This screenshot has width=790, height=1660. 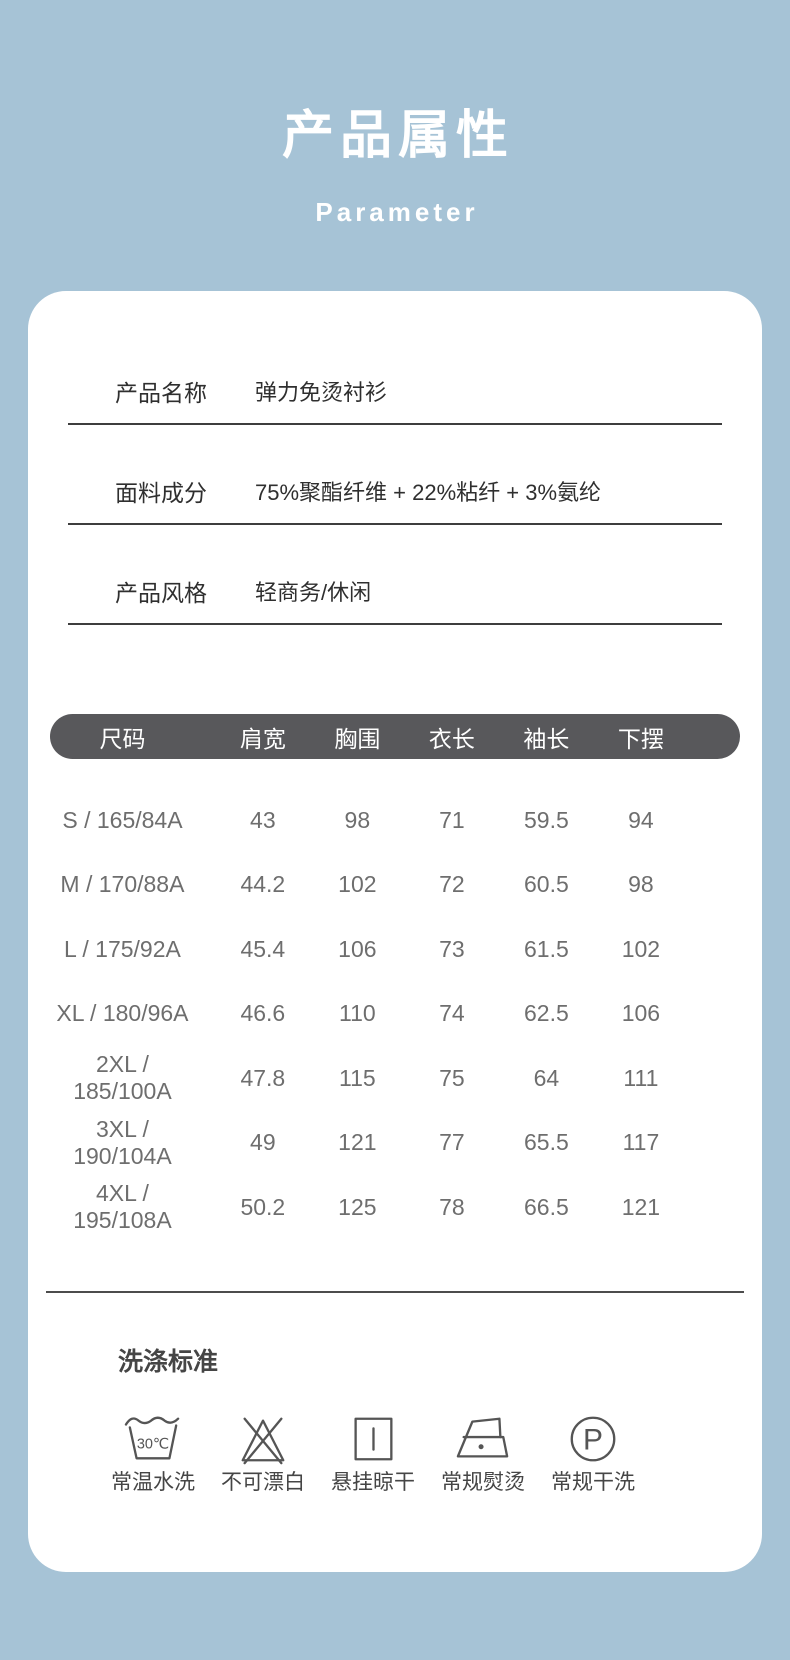 What do you see at coordinates (263, 819) in the screenshot?
I see `table-cell: 43` at bounding box center [263, 819].